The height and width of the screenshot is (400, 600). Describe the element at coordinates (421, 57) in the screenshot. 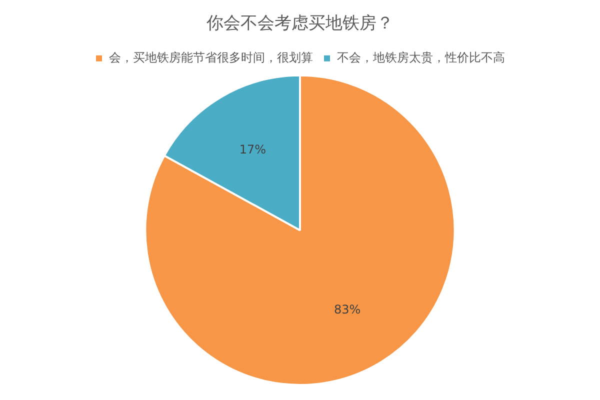

I see `legend-label: 不会，地铁房太贵，性价比不高` at that location.